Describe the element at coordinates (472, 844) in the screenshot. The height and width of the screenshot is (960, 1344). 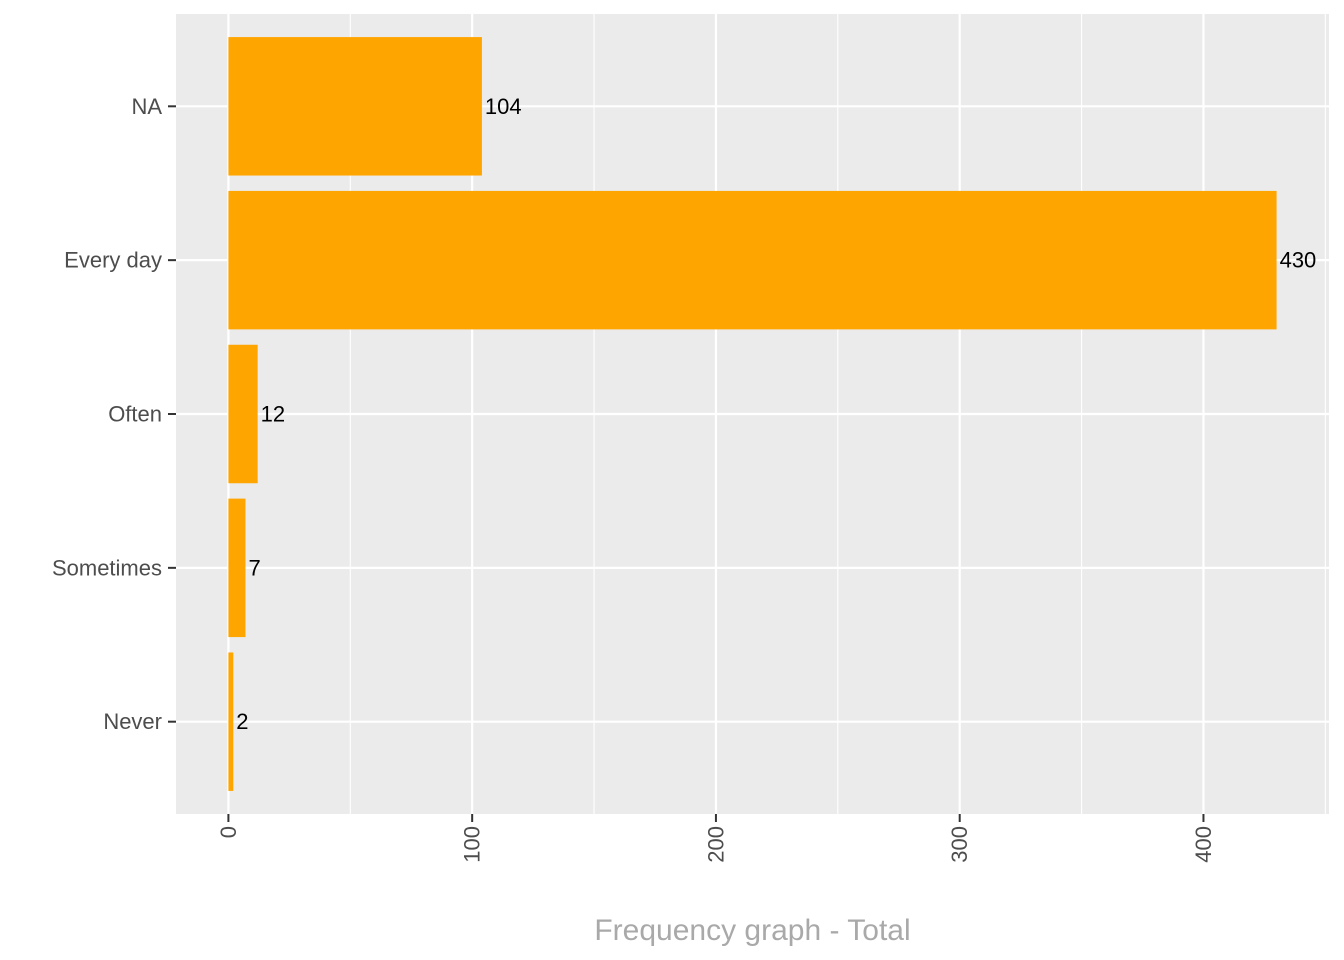
I see `x-tick-label: 100` at that location.